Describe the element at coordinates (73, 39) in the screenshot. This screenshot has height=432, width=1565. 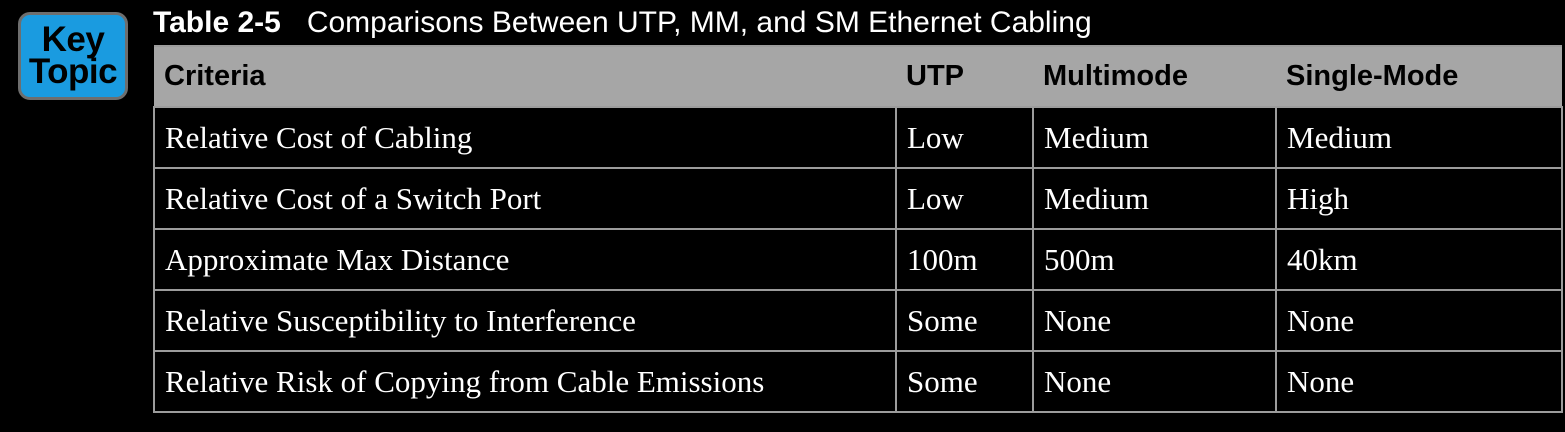
I see `key-topic-line1: Key` at that location.